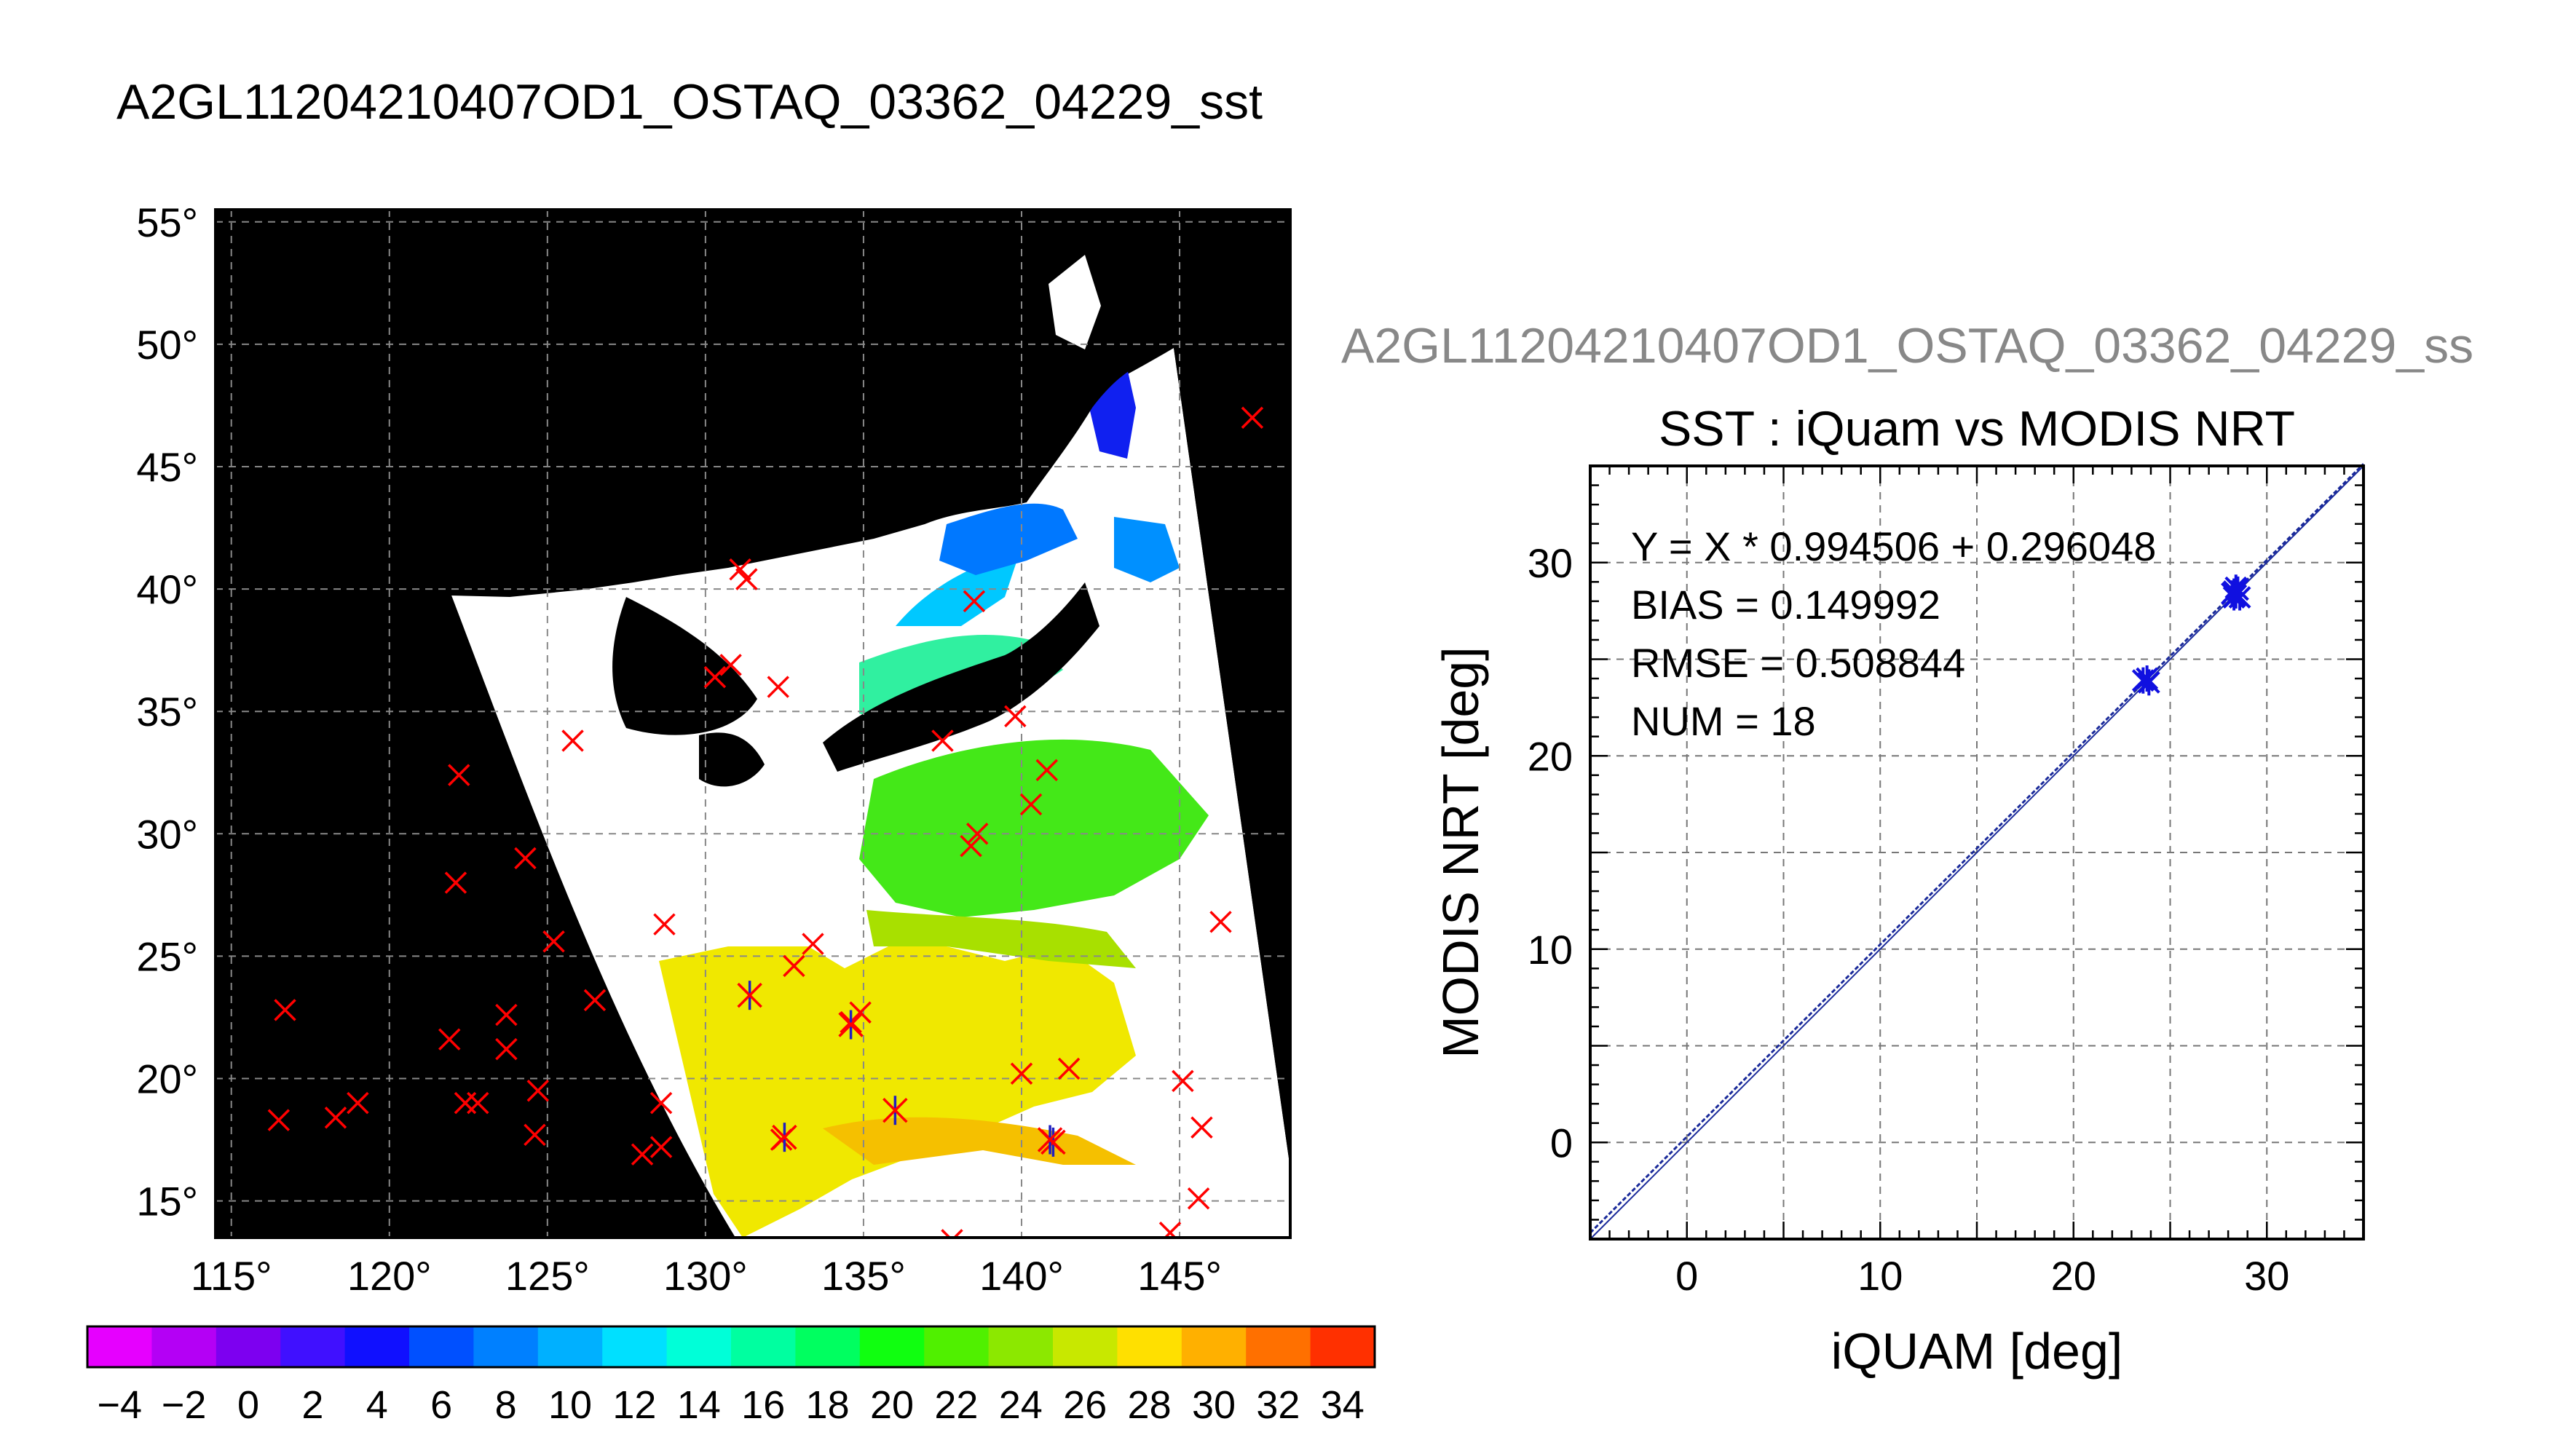  I want to click on stats-line: Y = X * 0.994506 + 0.296048, so click(1893, 546).